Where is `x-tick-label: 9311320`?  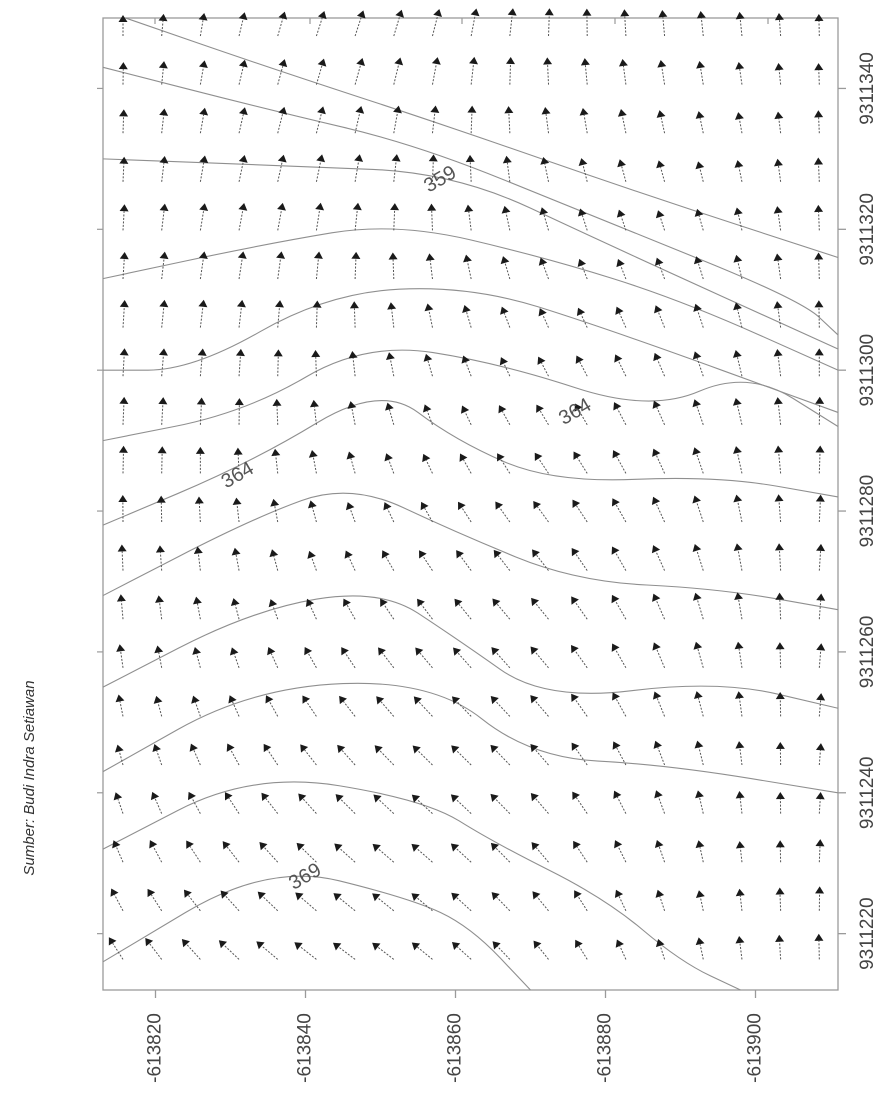 x-tick-label: 9311320 is located at coordinates (867, 229).